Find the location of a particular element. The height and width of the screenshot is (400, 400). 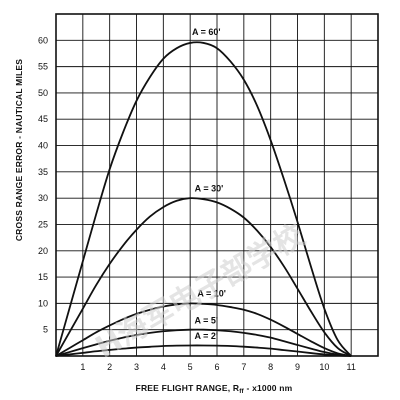

y-tick-label: 50 is located at coordinates (43, 93).